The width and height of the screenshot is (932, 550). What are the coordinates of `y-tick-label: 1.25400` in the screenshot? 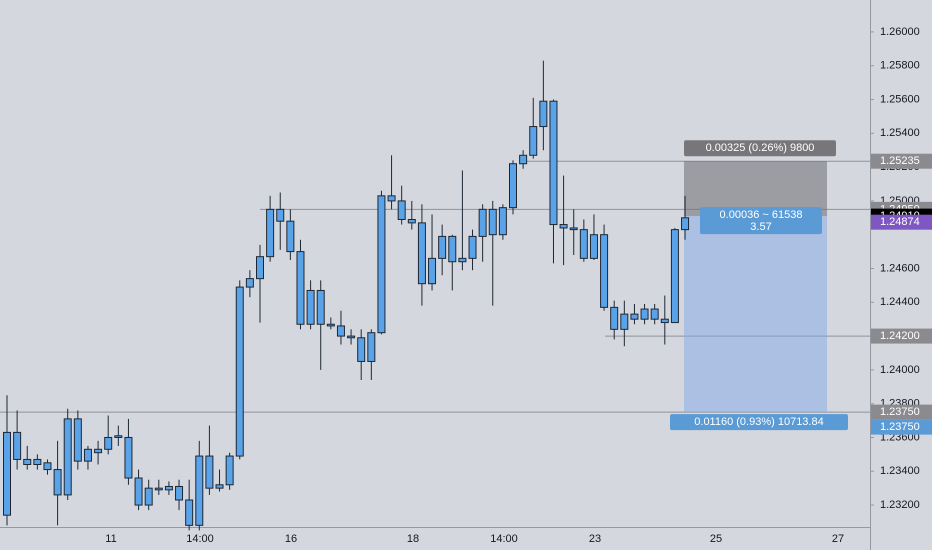 It's located at (900, 133).